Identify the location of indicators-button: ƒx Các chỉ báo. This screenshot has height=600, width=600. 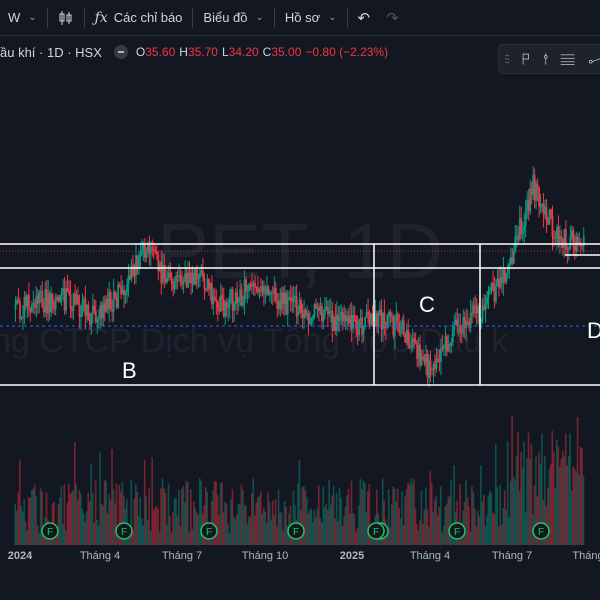
(139, 18).